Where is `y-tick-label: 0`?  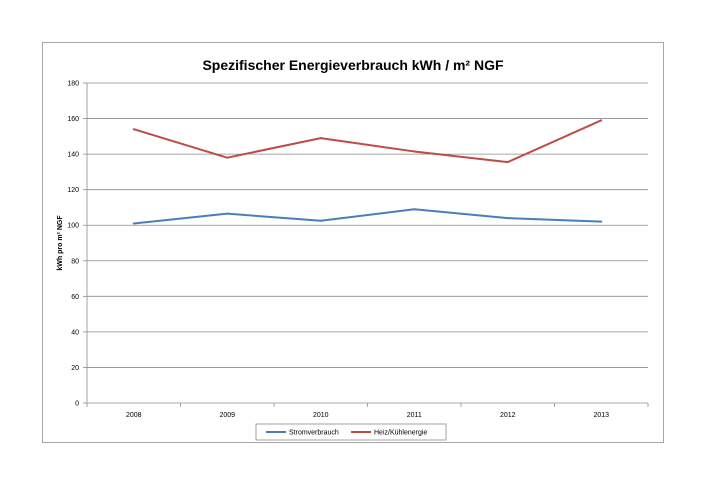 y-tick-label: 0 is located at coordinates (77, 404).